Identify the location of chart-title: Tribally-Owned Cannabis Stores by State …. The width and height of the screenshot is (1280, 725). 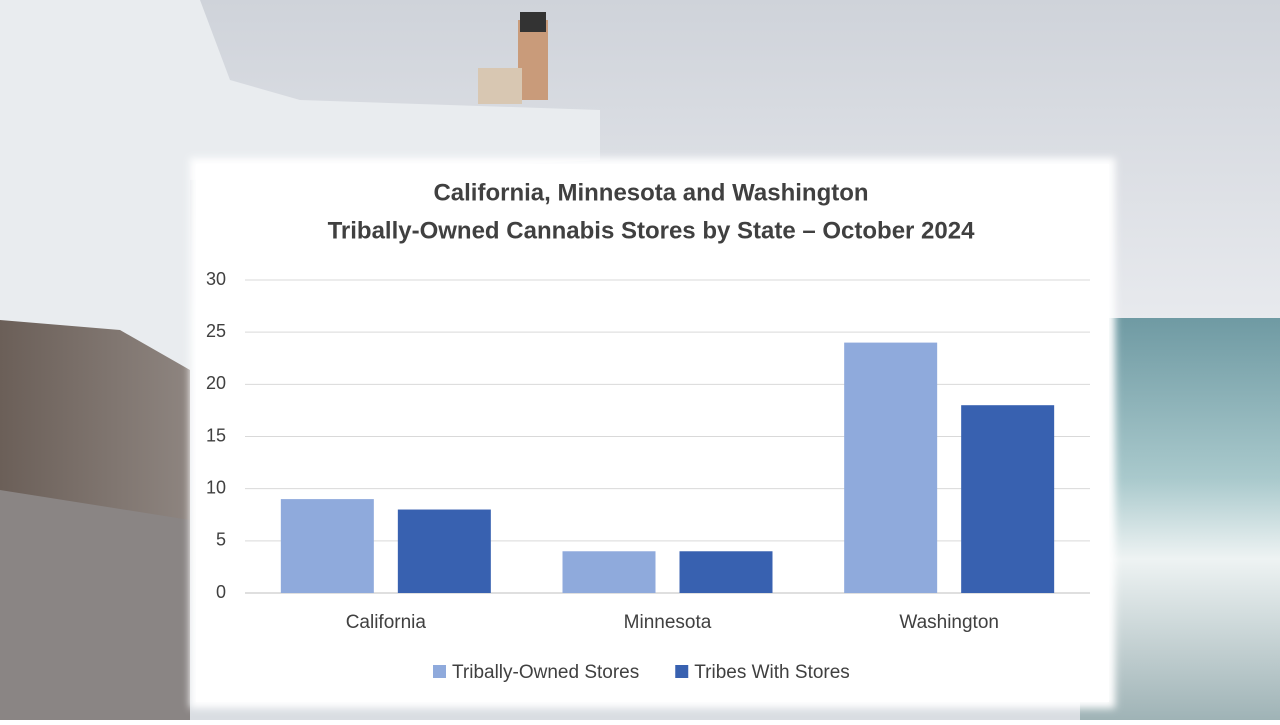
(652, 230).